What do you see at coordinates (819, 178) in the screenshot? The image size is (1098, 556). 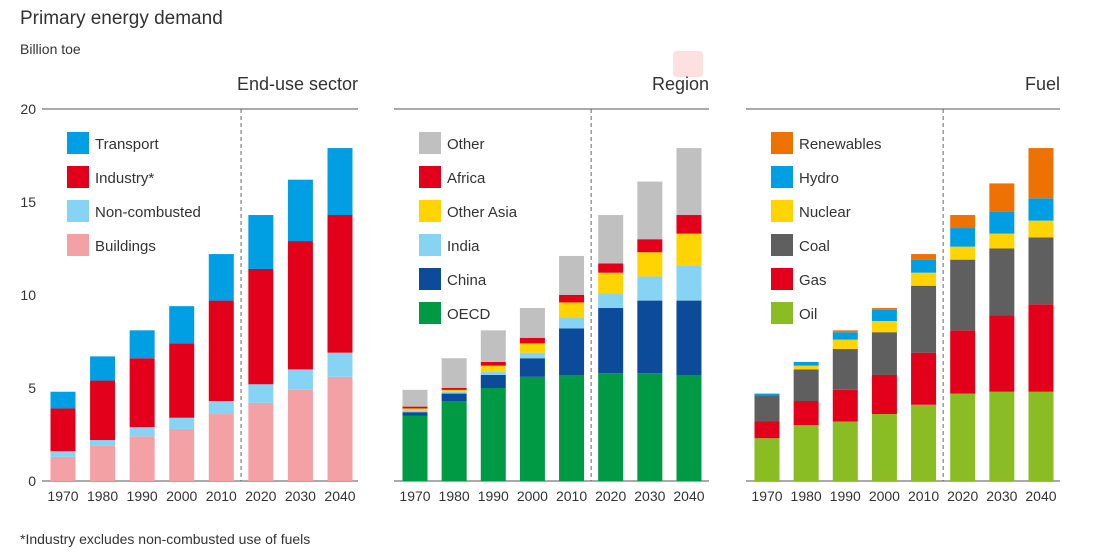 I see `legend-label: Hydro` at bounding box center [819, 178].